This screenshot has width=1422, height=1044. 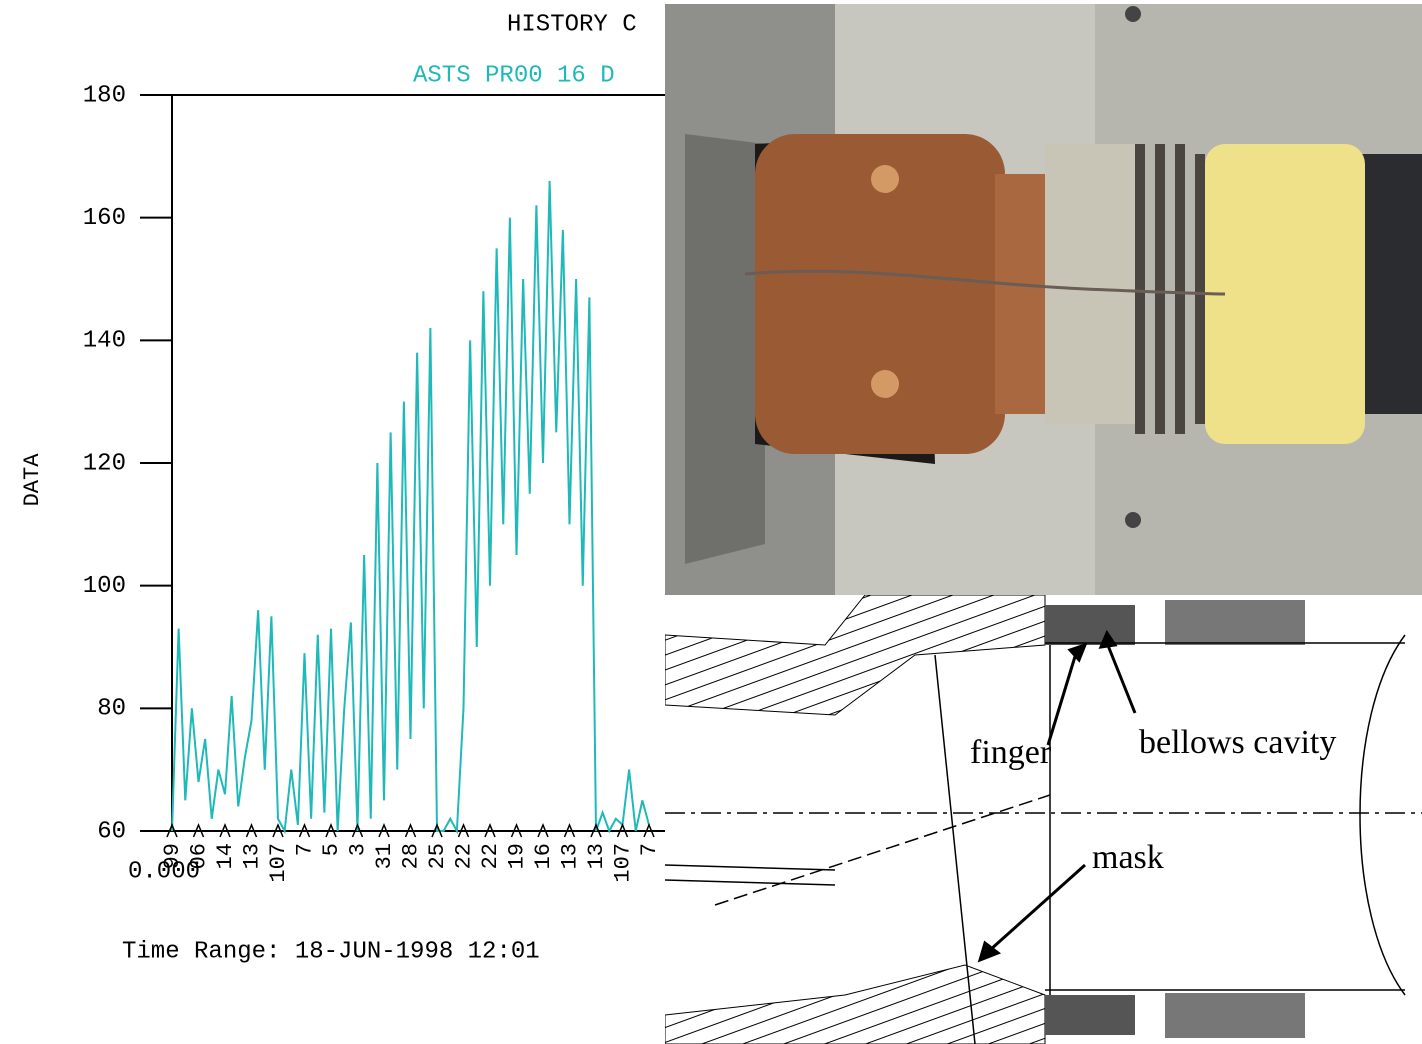 I want to click on annotation: finger, so click(x=1011, y=752).